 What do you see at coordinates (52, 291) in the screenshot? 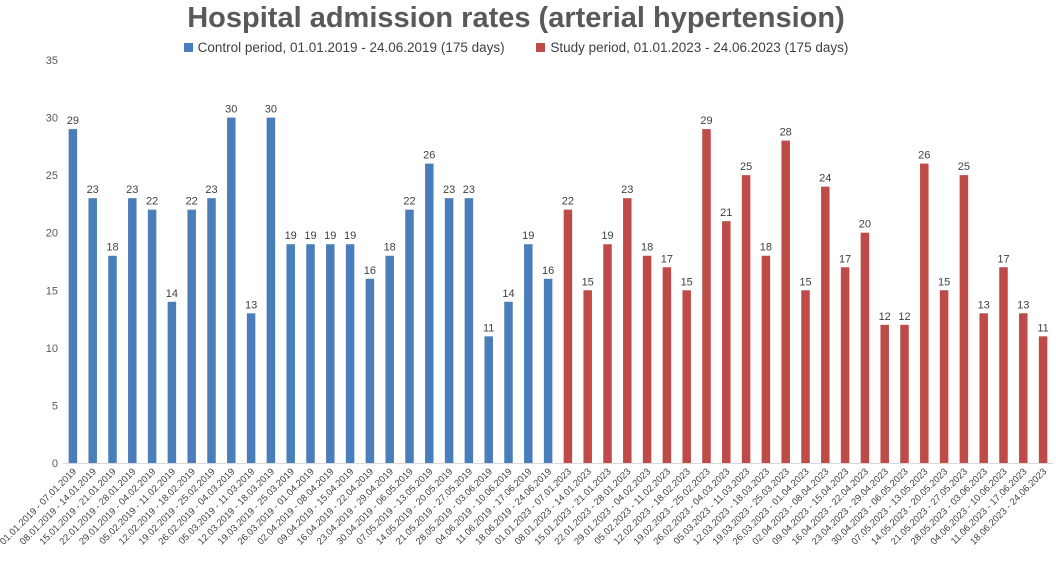
I see `y-tick-label: 15` at bounding box center [52, 291].